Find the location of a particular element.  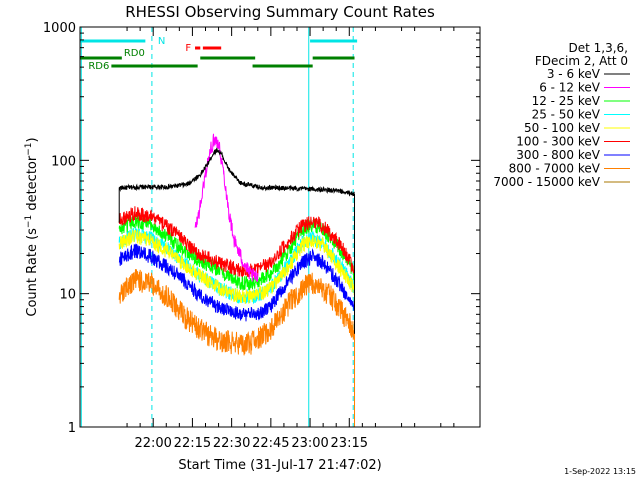

y-tick-label: 100 is located at coordinates (63, 161).